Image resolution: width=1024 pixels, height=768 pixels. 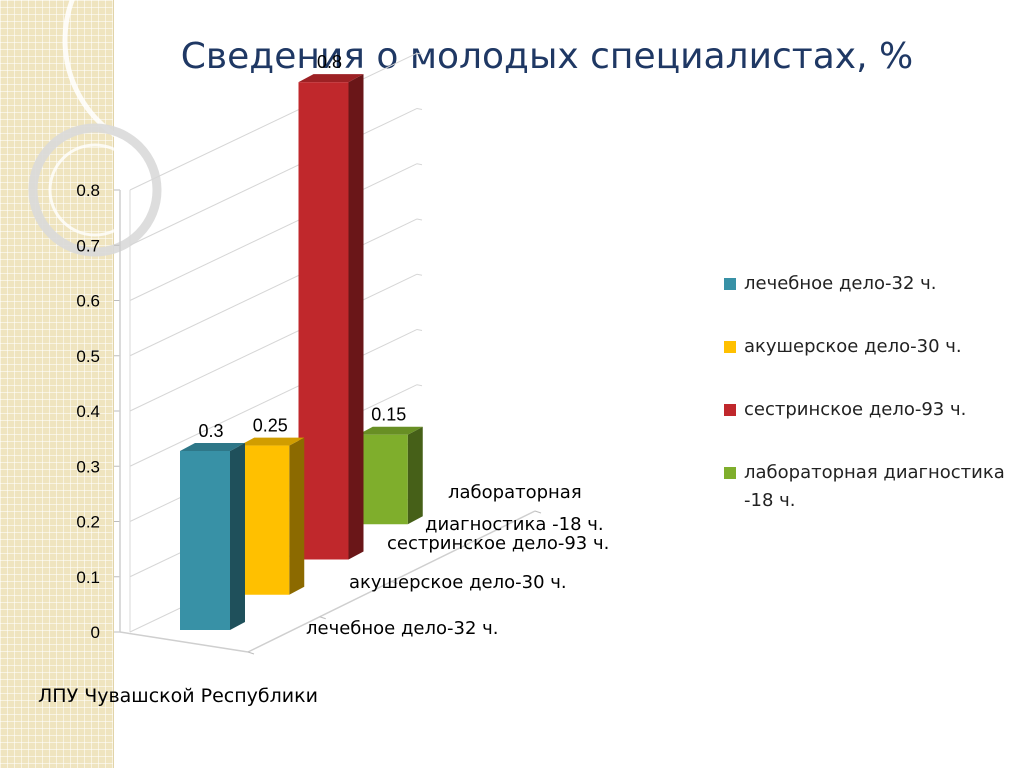 What do you see at coordinates (402, 628) in the screenshot?
I see `depth-label-medical: лечебное дело-32 ч.` at bounding box center [402, 628].